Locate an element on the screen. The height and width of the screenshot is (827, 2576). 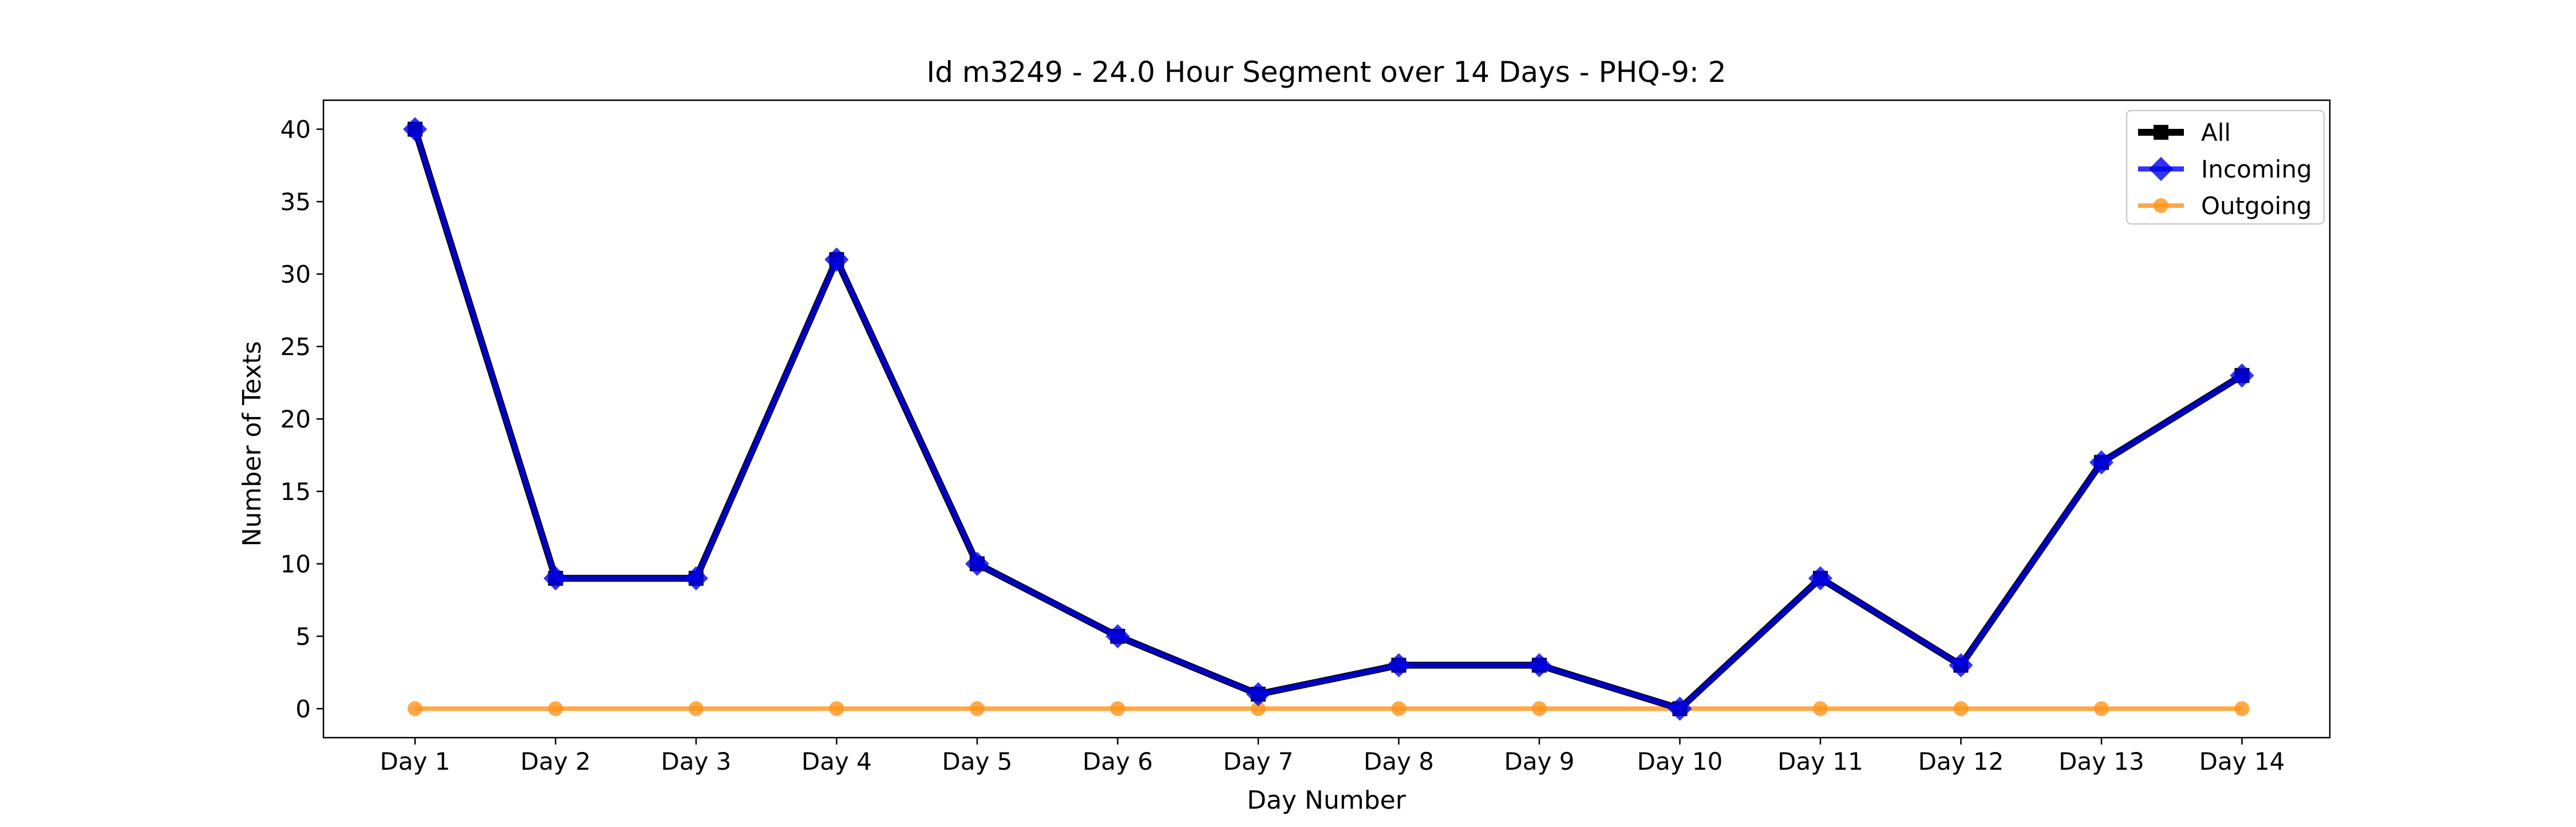
x-tick-label: Day 5 is located at coordinates (977, 761).